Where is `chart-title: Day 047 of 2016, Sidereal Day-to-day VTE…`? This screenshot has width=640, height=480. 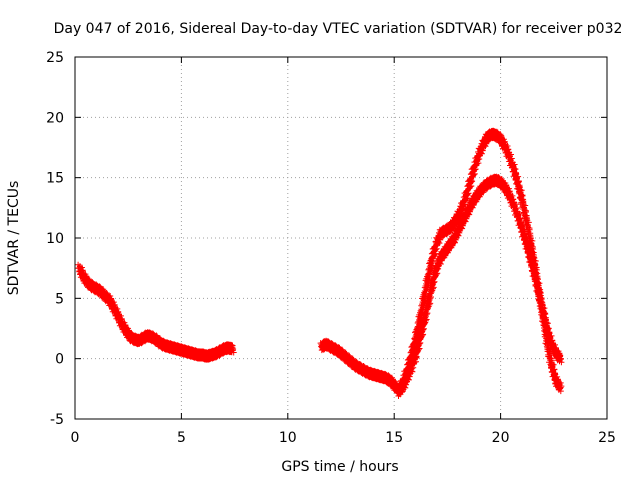 chart-title: Day 047 of 2016, Sidereal Day-to-day VTE… is located at coordinates (338, 29).